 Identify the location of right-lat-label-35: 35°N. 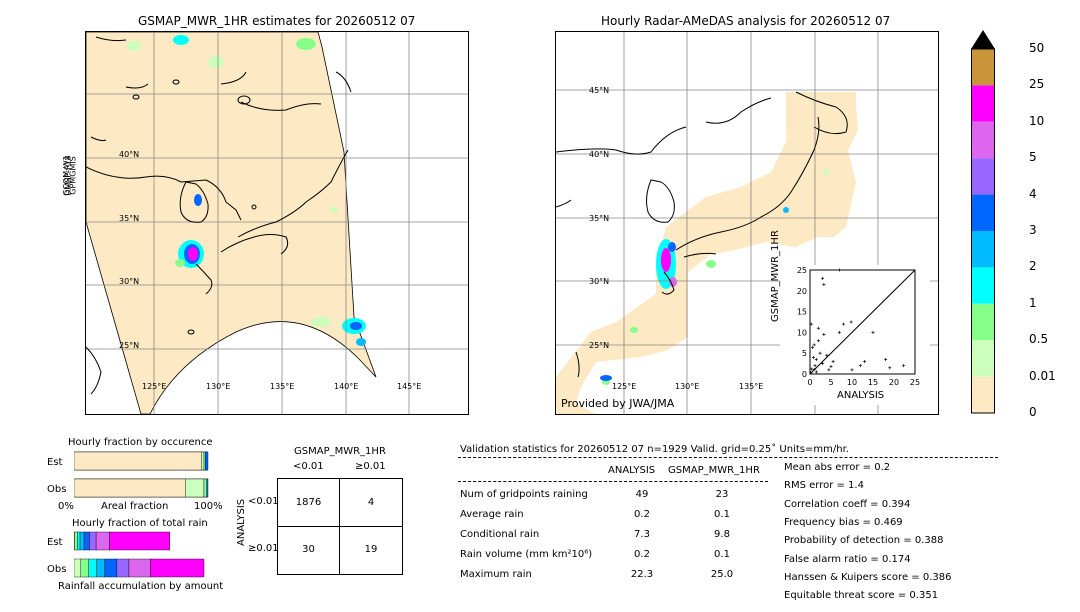
(599, 218).